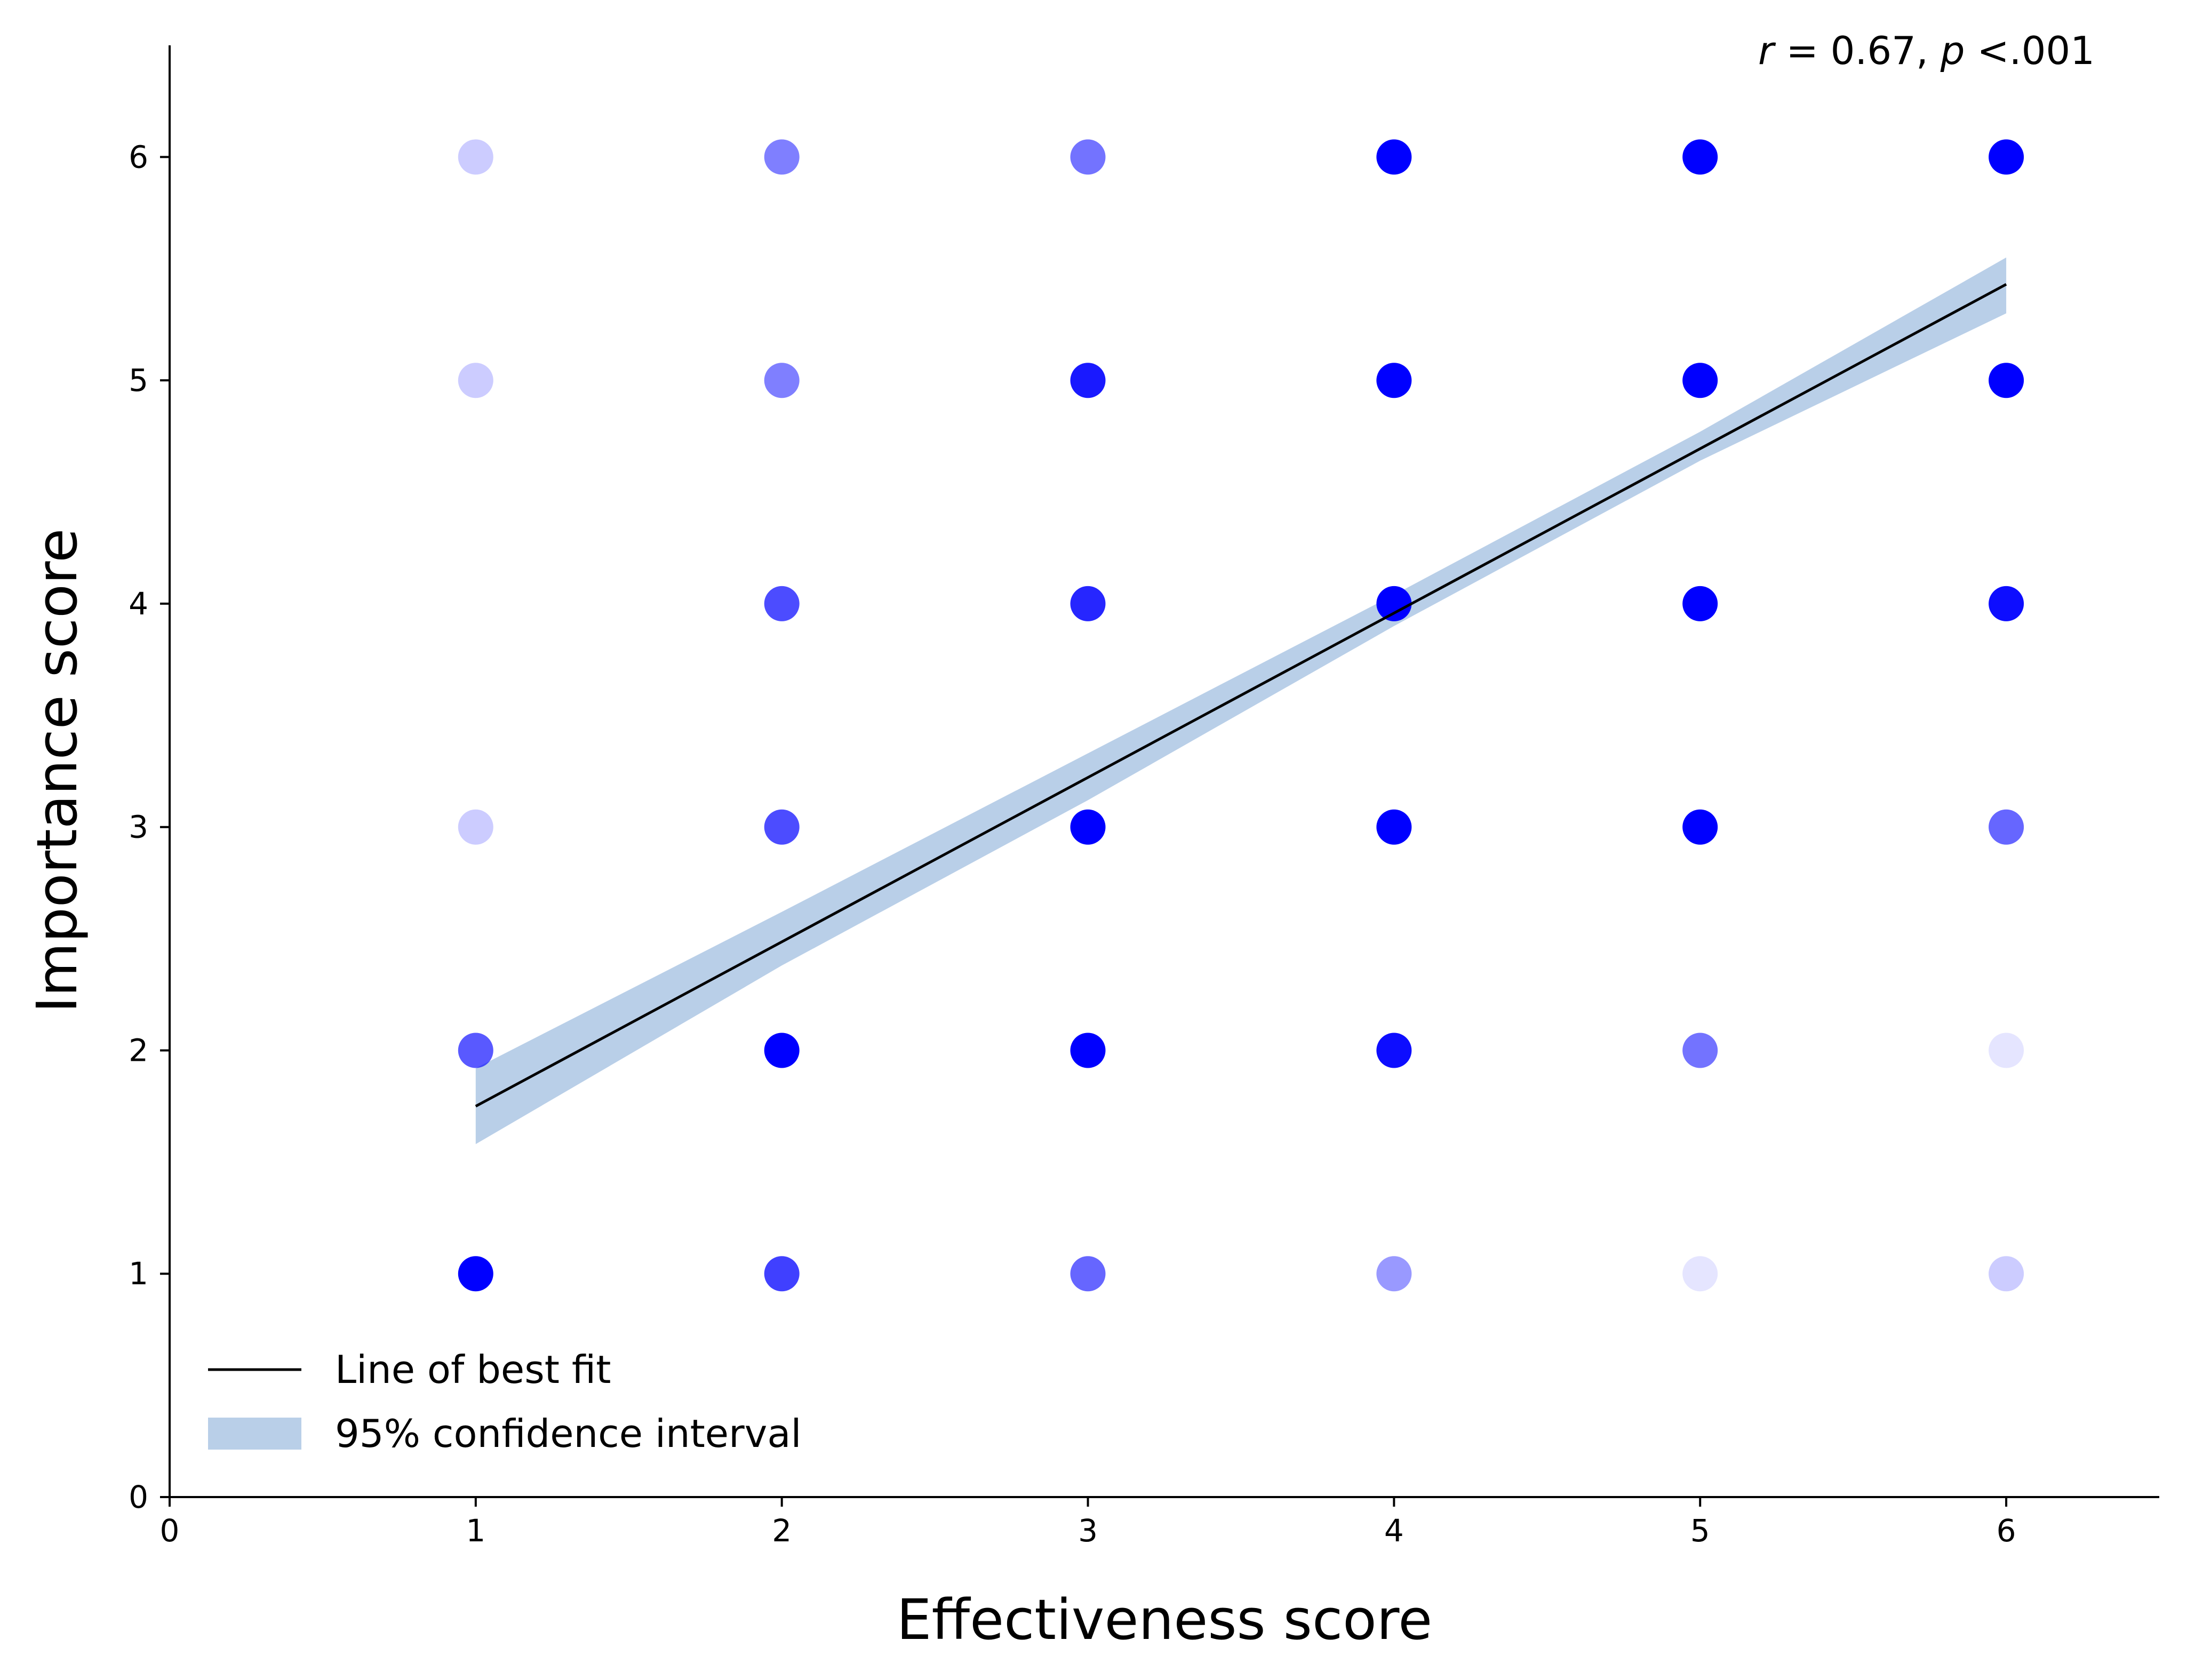 This screenshot has height=1680, width=2187. I want to click on legend: Line of best fit 95% confidence interval, so click(504, 1401).